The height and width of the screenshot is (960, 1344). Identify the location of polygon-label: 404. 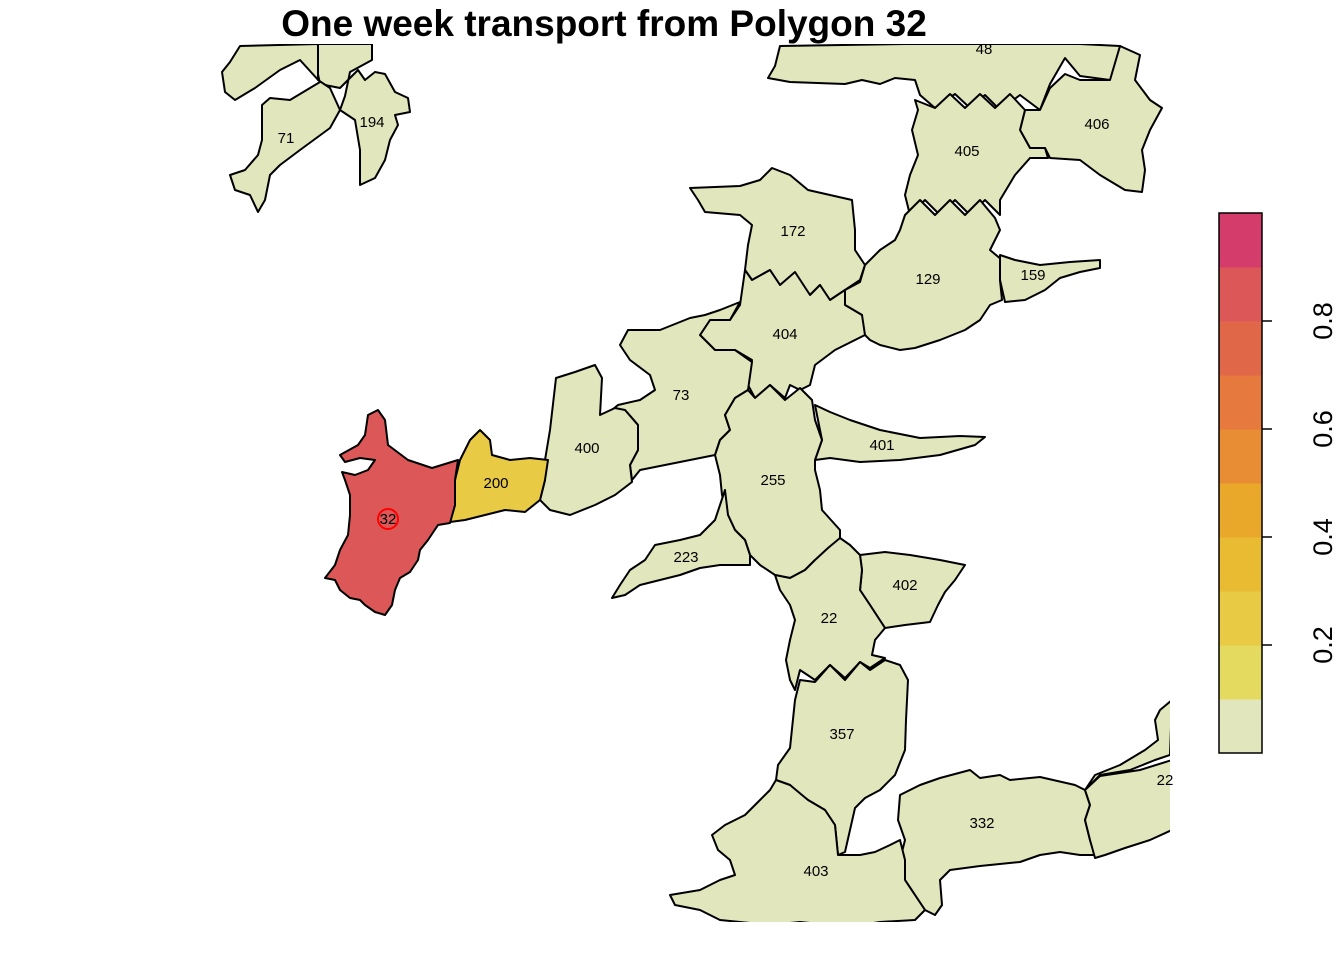
(784, 334).